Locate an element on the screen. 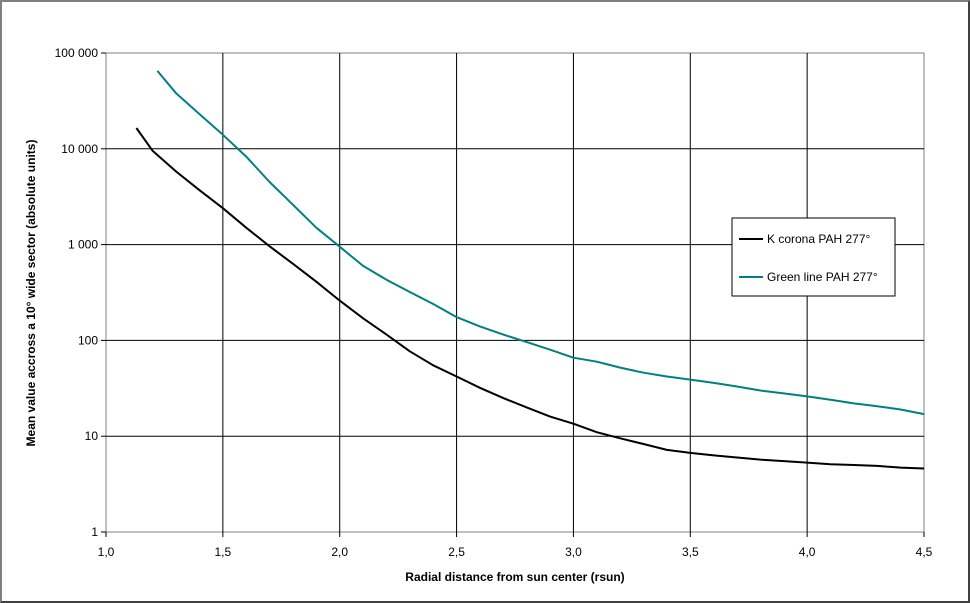 Image resolution: width=970 pixels, height=603 pixels. y-tick-label: 10 000 is located at coordinates (79, 149).